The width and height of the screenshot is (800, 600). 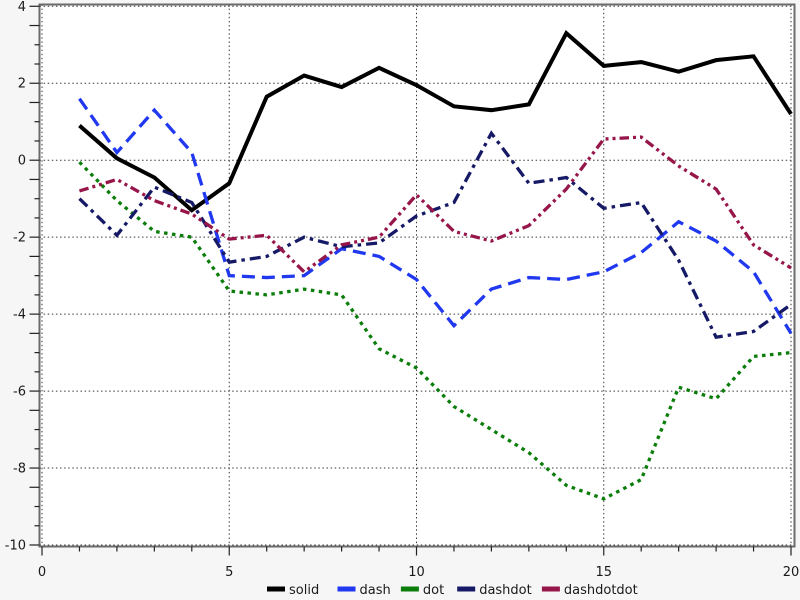 What do you see at coordinates (15, 277) in the screenshot?
I see `y-tick-labels: 4 2 0 -2 -4 -6 -8 -10` at bounding box center [15, 277].